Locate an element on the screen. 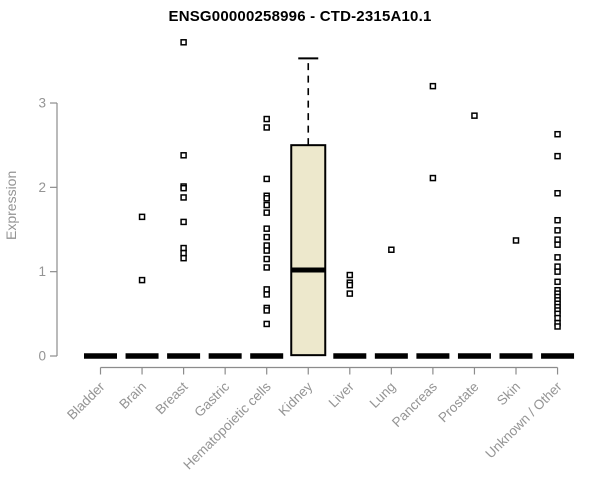  outlier-point-lung is located at coordinates (391, 249).